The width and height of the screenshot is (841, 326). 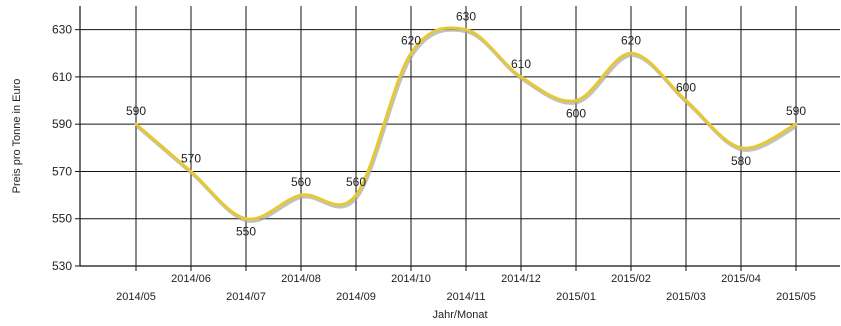 What do you see at coordinates (466, 297) in the screenshot?
I see `x-tick-label: 2014/11` at bounding box center [466, 297].